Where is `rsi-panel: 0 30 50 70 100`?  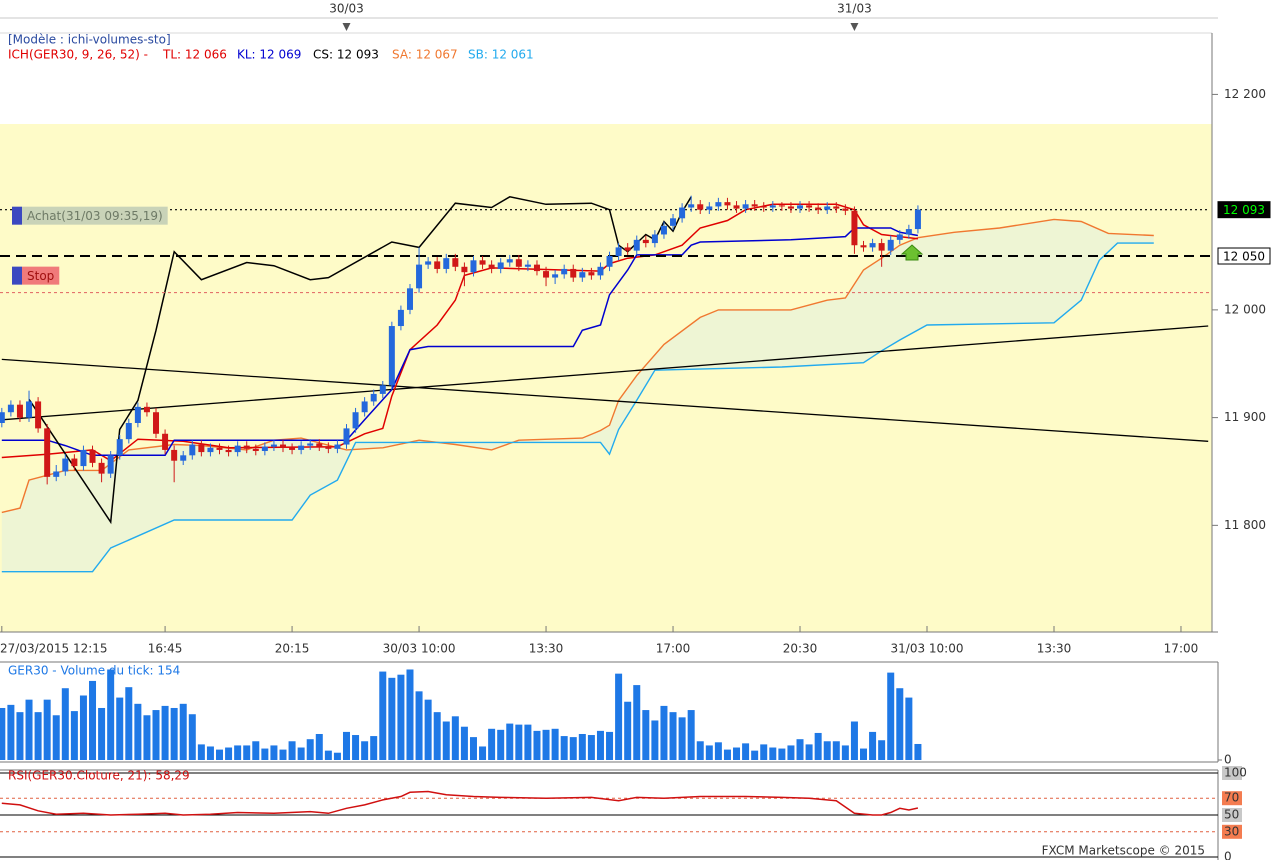
rsi-panel: 0 30 50 70 100 is located at coordinates (623, 813).